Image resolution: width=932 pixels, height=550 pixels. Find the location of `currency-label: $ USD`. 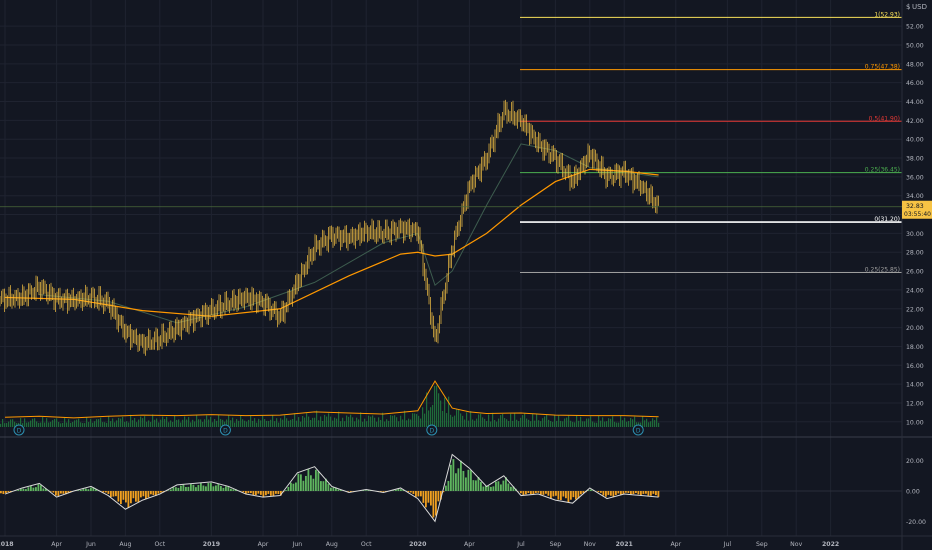

currency-label: $ USD is located at coordinates (916, 7).